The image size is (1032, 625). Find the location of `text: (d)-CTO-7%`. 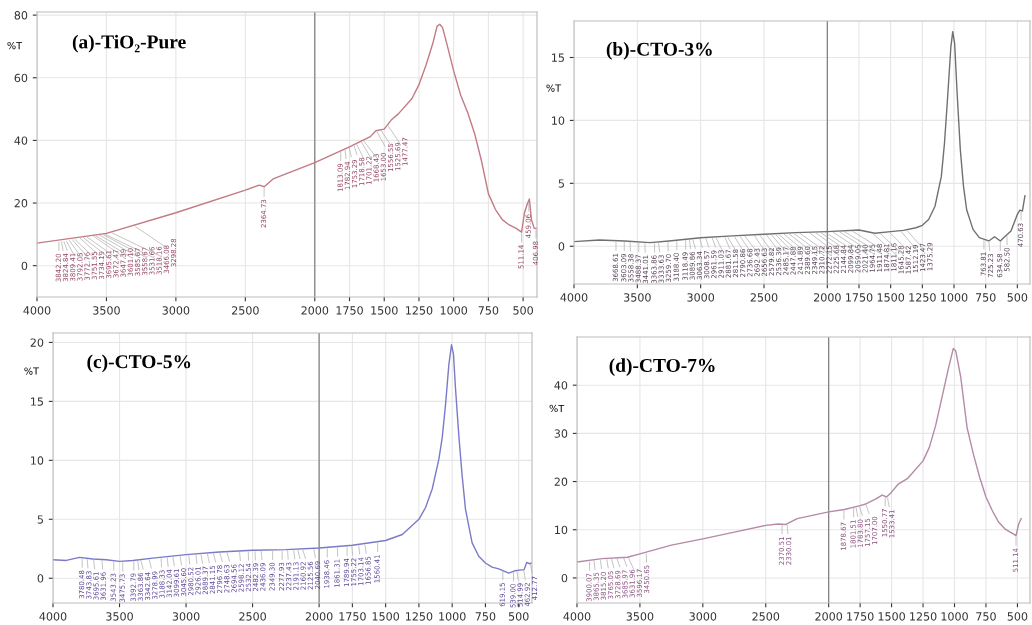

text: (d)-CTO-7% is located at coordinates (662, 367).